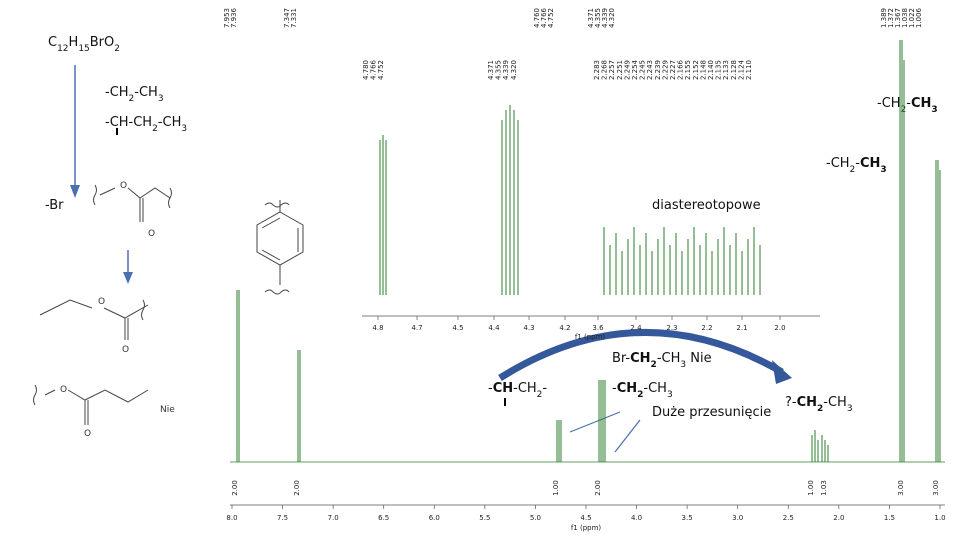 This screenshot has width=960, height=540. Describe the element at coordinates (681, 69) in the screenshot. I see `peak-label: 2.166` at that location.